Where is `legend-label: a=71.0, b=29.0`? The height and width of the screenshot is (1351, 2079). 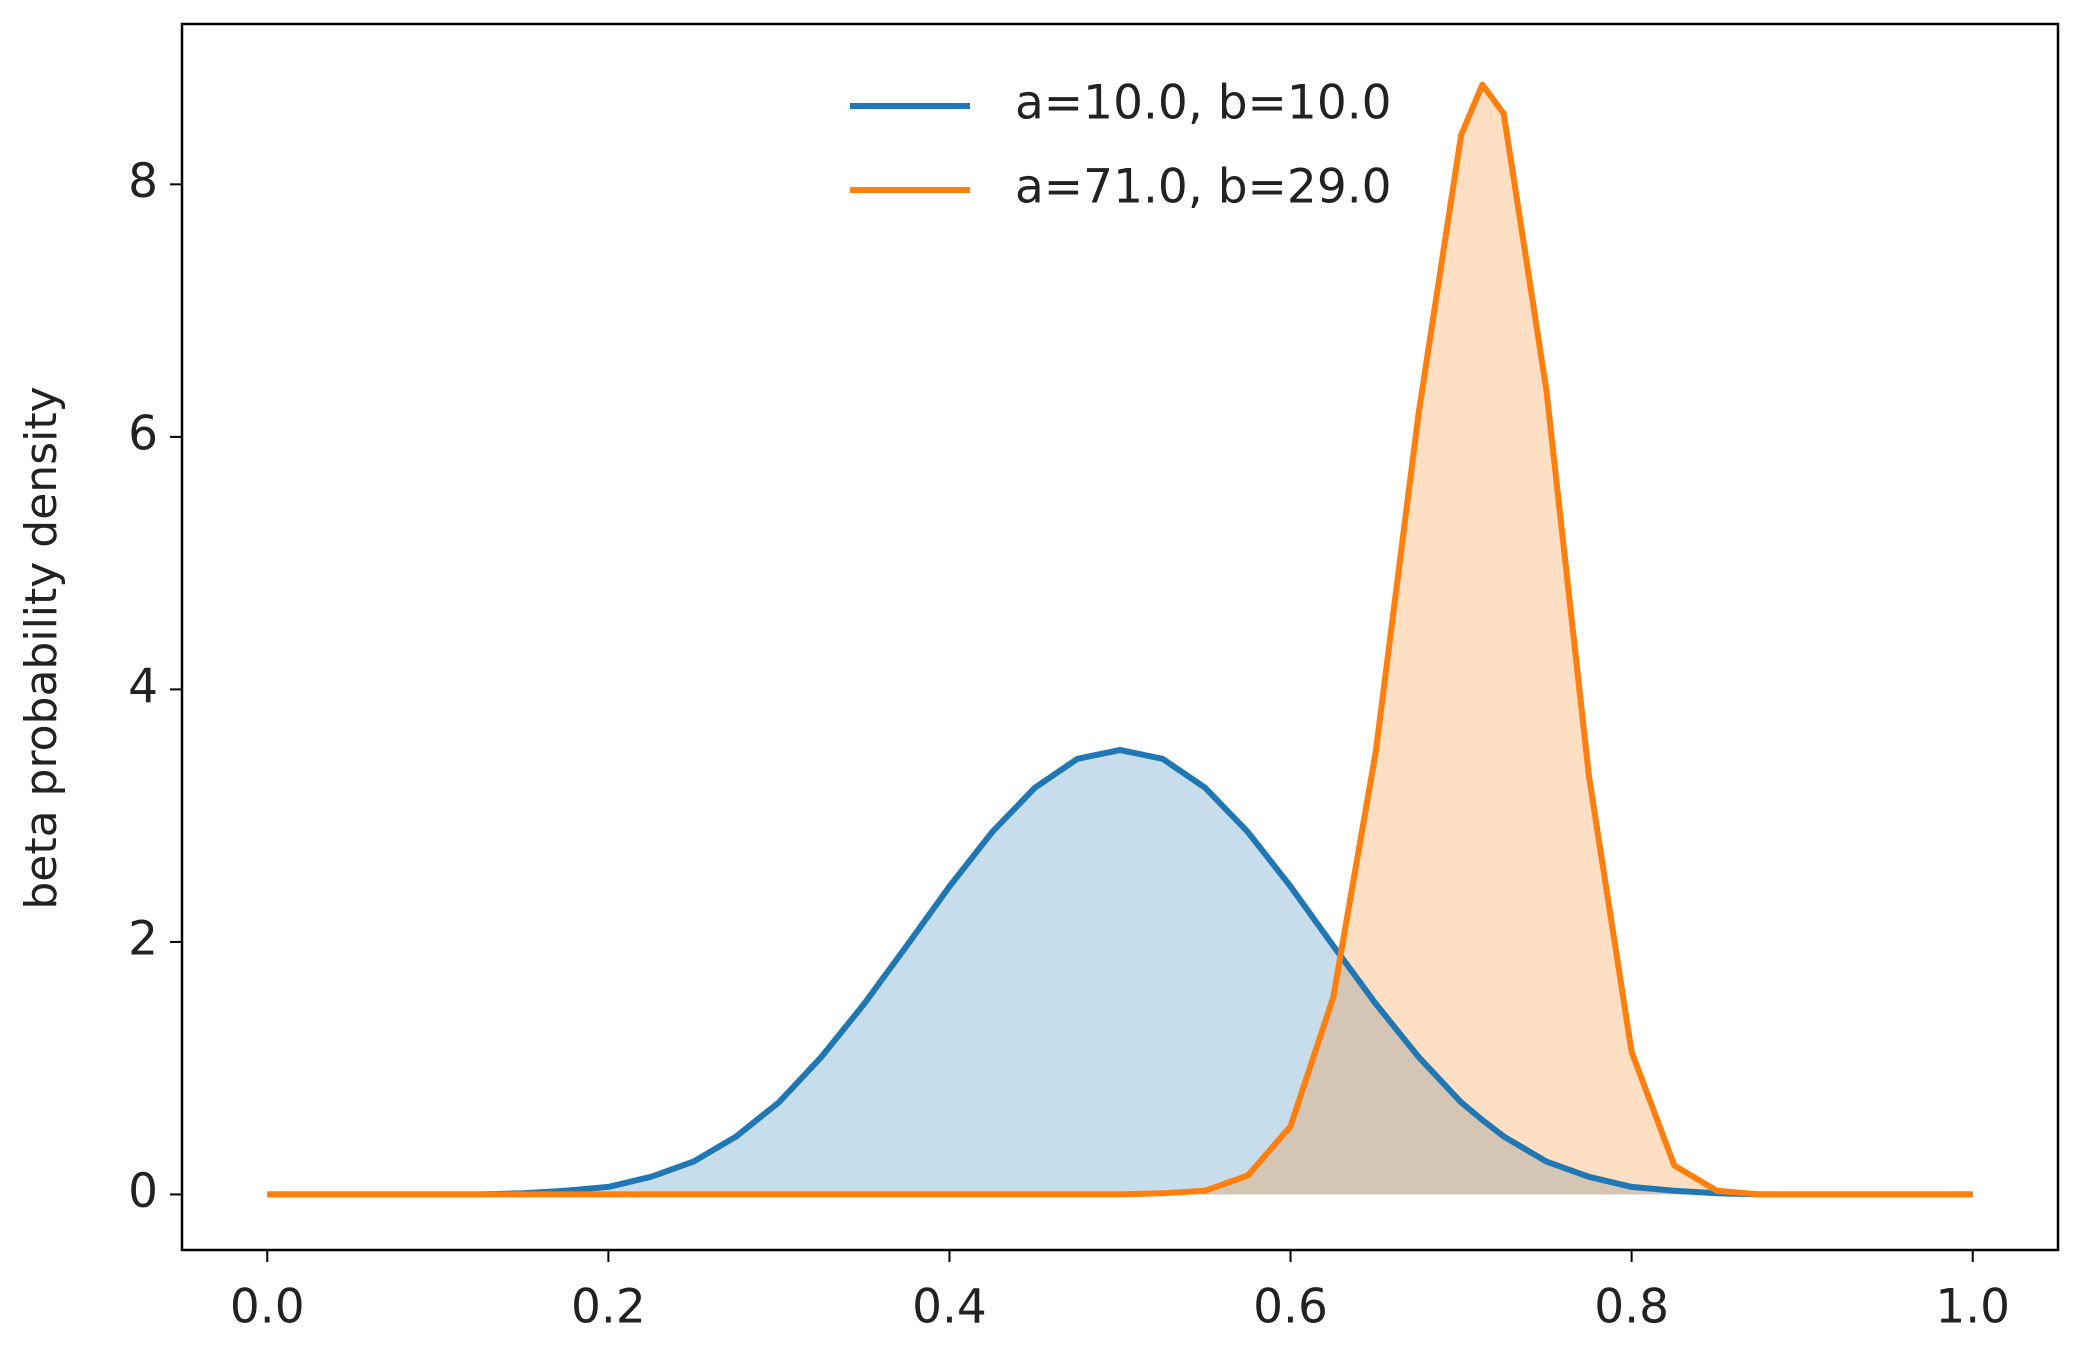 legend-label: a=71.0, b=29.0 is located at coordinates (1203, 187).